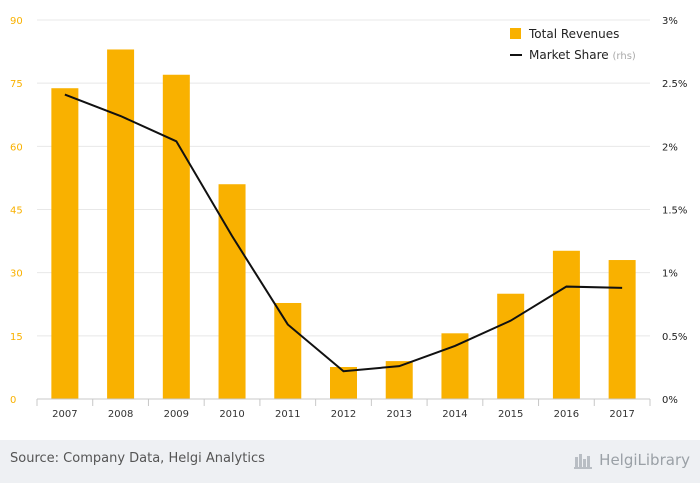 The width and height of the screenshot is (700, 483). What do you see at coordinates (571, 55) in the screenshot?
I see `legend-series-name: Market Share` at bounding box center [571, 55].